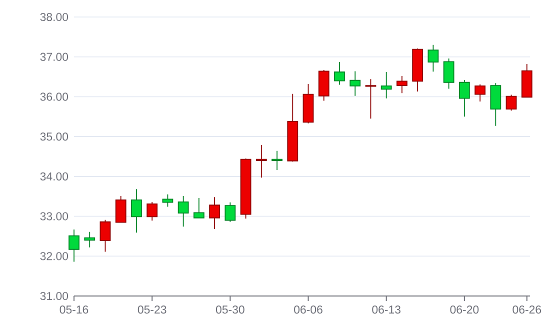 This screenshot has height=332, width=560. I want to click on y-tick-label: 33.00, so click(54, 216).